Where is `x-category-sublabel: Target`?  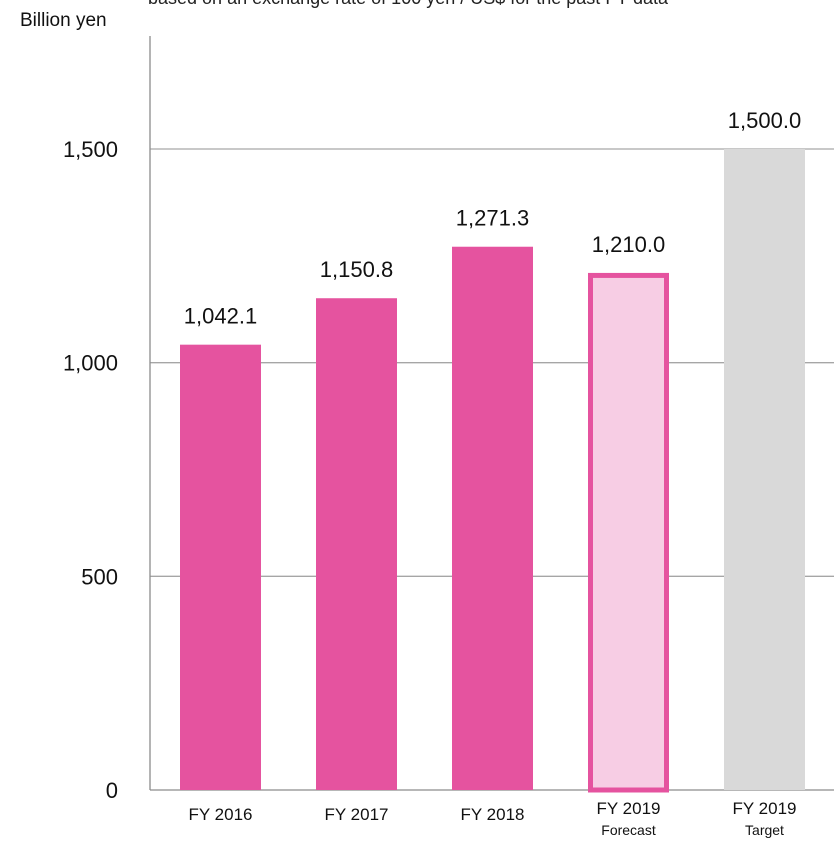 x-category-sublabel: Target is located at coordinates (764, 830).